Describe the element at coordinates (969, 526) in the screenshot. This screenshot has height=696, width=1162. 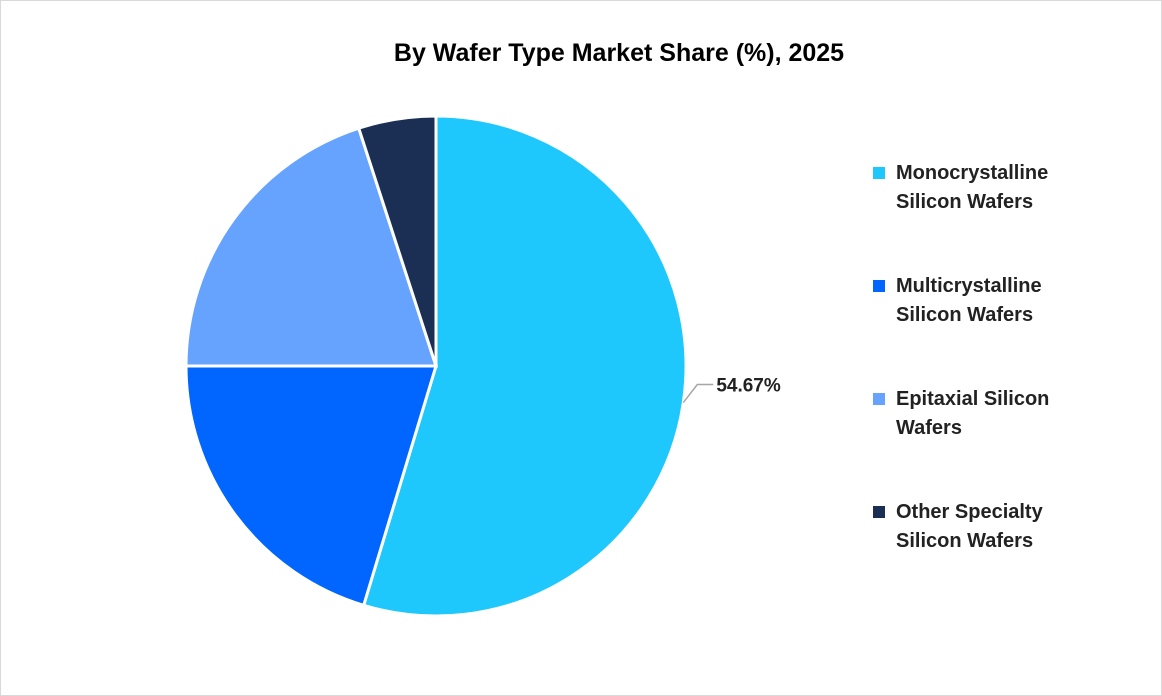
I see `legend-label: Other Specialty Silicon Wafers` at that location.